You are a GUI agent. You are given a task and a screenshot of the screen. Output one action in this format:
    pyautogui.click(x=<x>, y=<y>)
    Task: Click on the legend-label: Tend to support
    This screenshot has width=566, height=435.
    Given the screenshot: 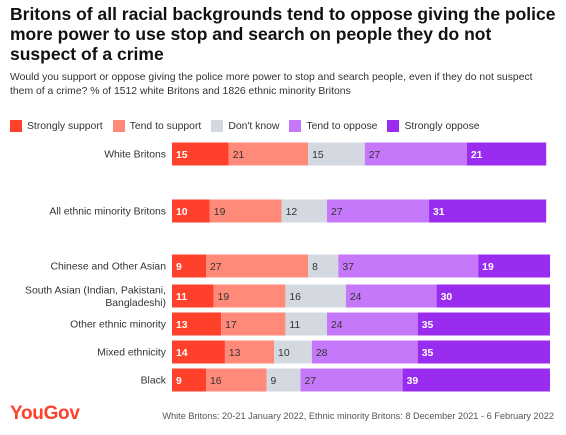 What is the action you would take?
    pyautogui.click(x=165, y=126)
    